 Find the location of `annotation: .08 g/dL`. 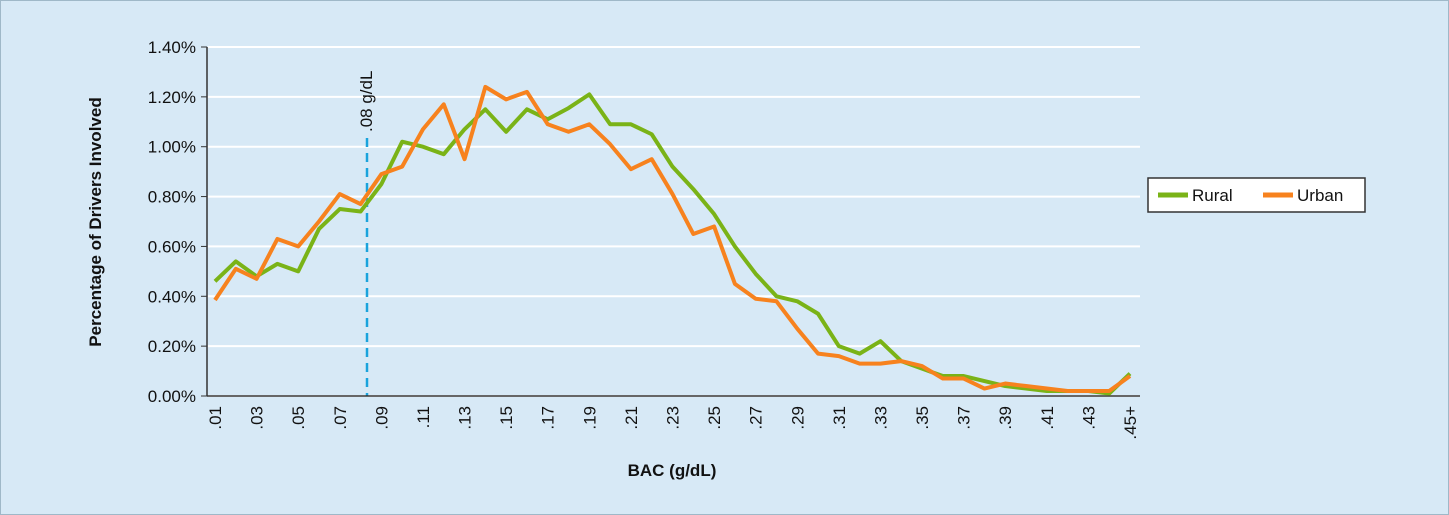

annotation: .08 g/dL is located at coordinates (366, 101).